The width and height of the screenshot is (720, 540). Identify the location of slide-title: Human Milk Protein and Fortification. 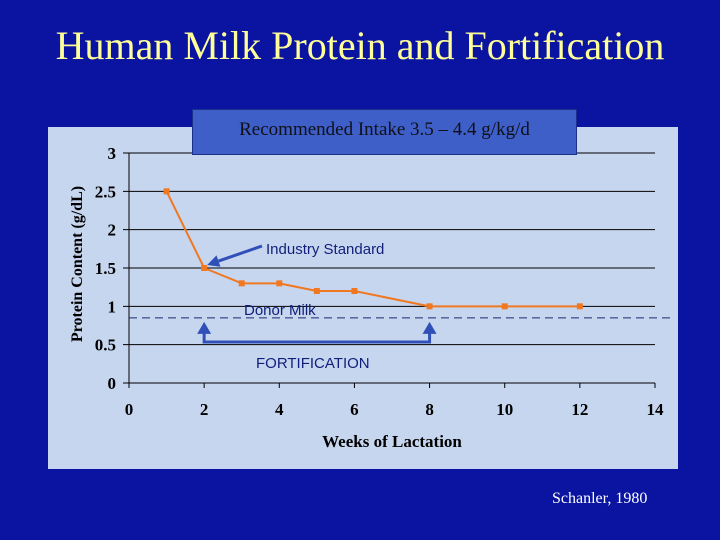
(360, 45).